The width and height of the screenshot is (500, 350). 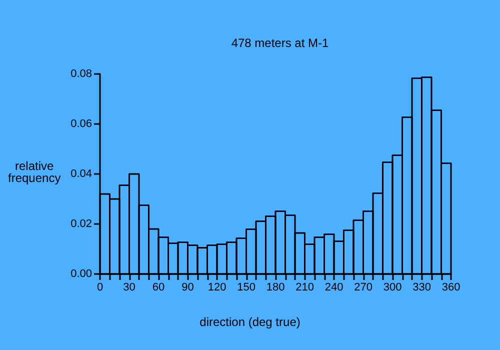 What do you see at coordinates (81, 224) in the screenshot?
I see `y-tick-label: 0.02` at bounding box center [81, 224].